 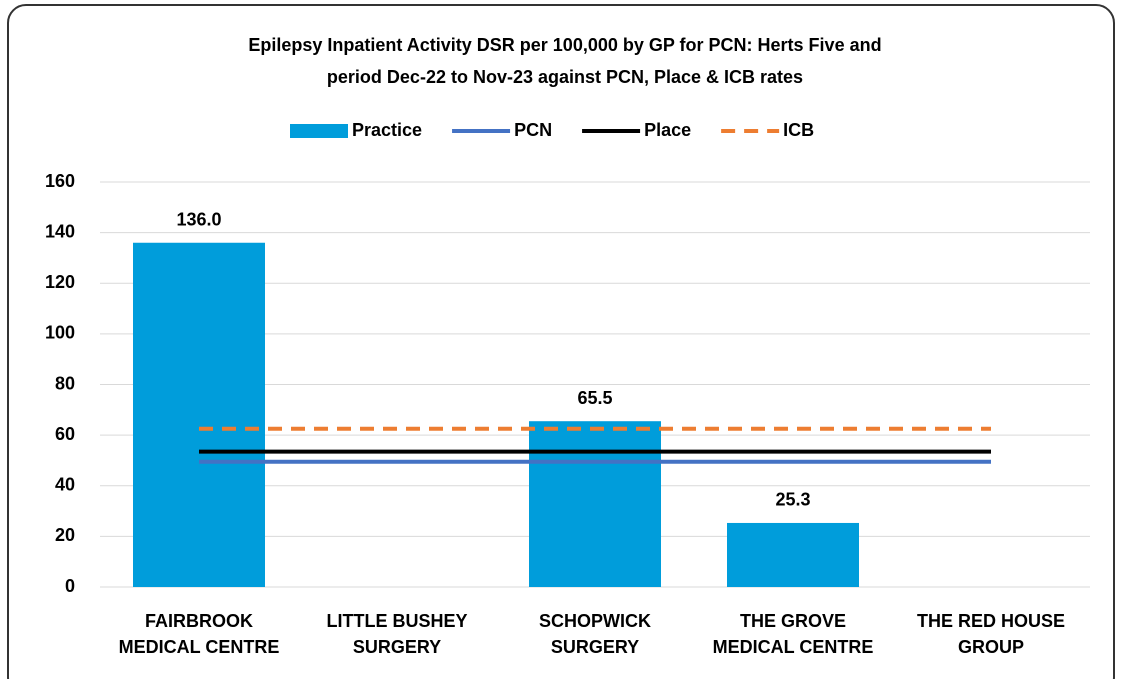 What do you see at coordinates (65, 434) in the screenshot?
I see `y-tick-label: 60` at bounding box center [65, 434].